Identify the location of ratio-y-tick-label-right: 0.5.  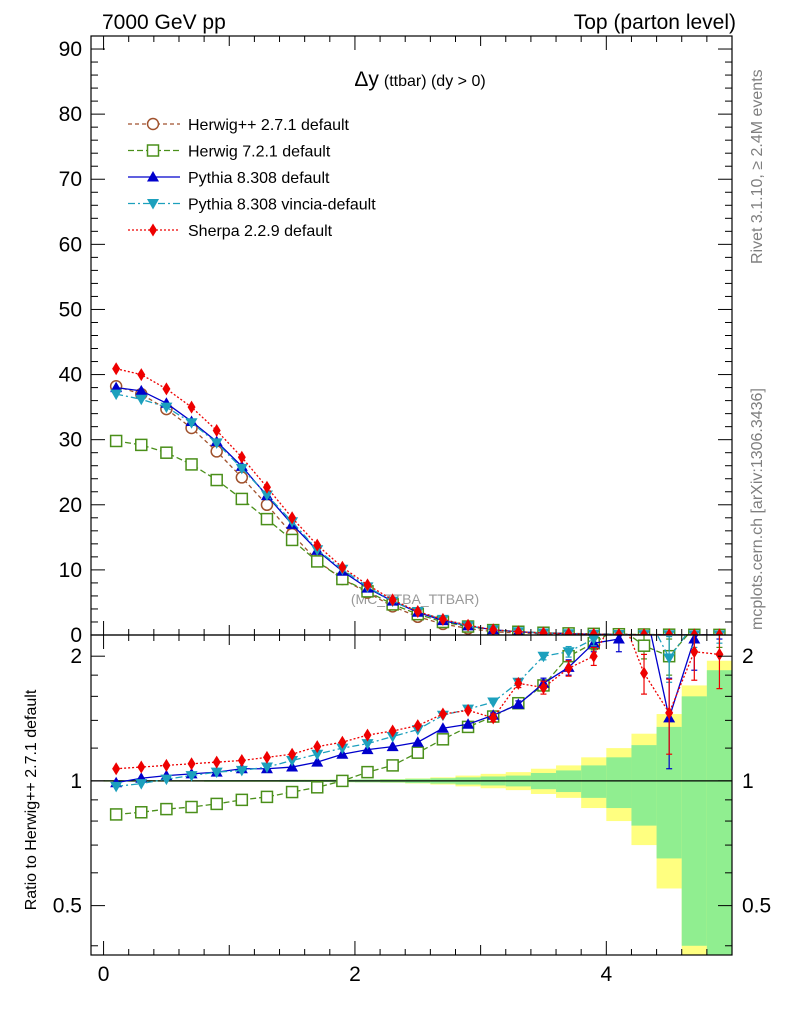
(756, 906).